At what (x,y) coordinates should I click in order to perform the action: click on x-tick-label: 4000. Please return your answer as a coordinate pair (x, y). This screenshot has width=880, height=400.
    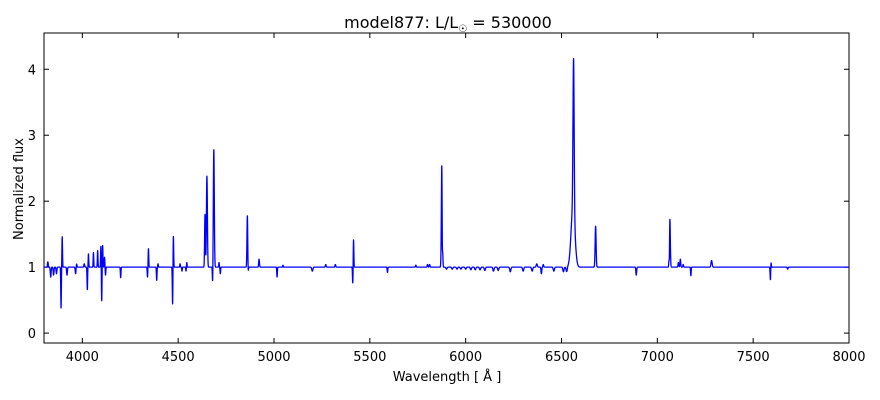
    Looking at the image, I should click on (82, 357).